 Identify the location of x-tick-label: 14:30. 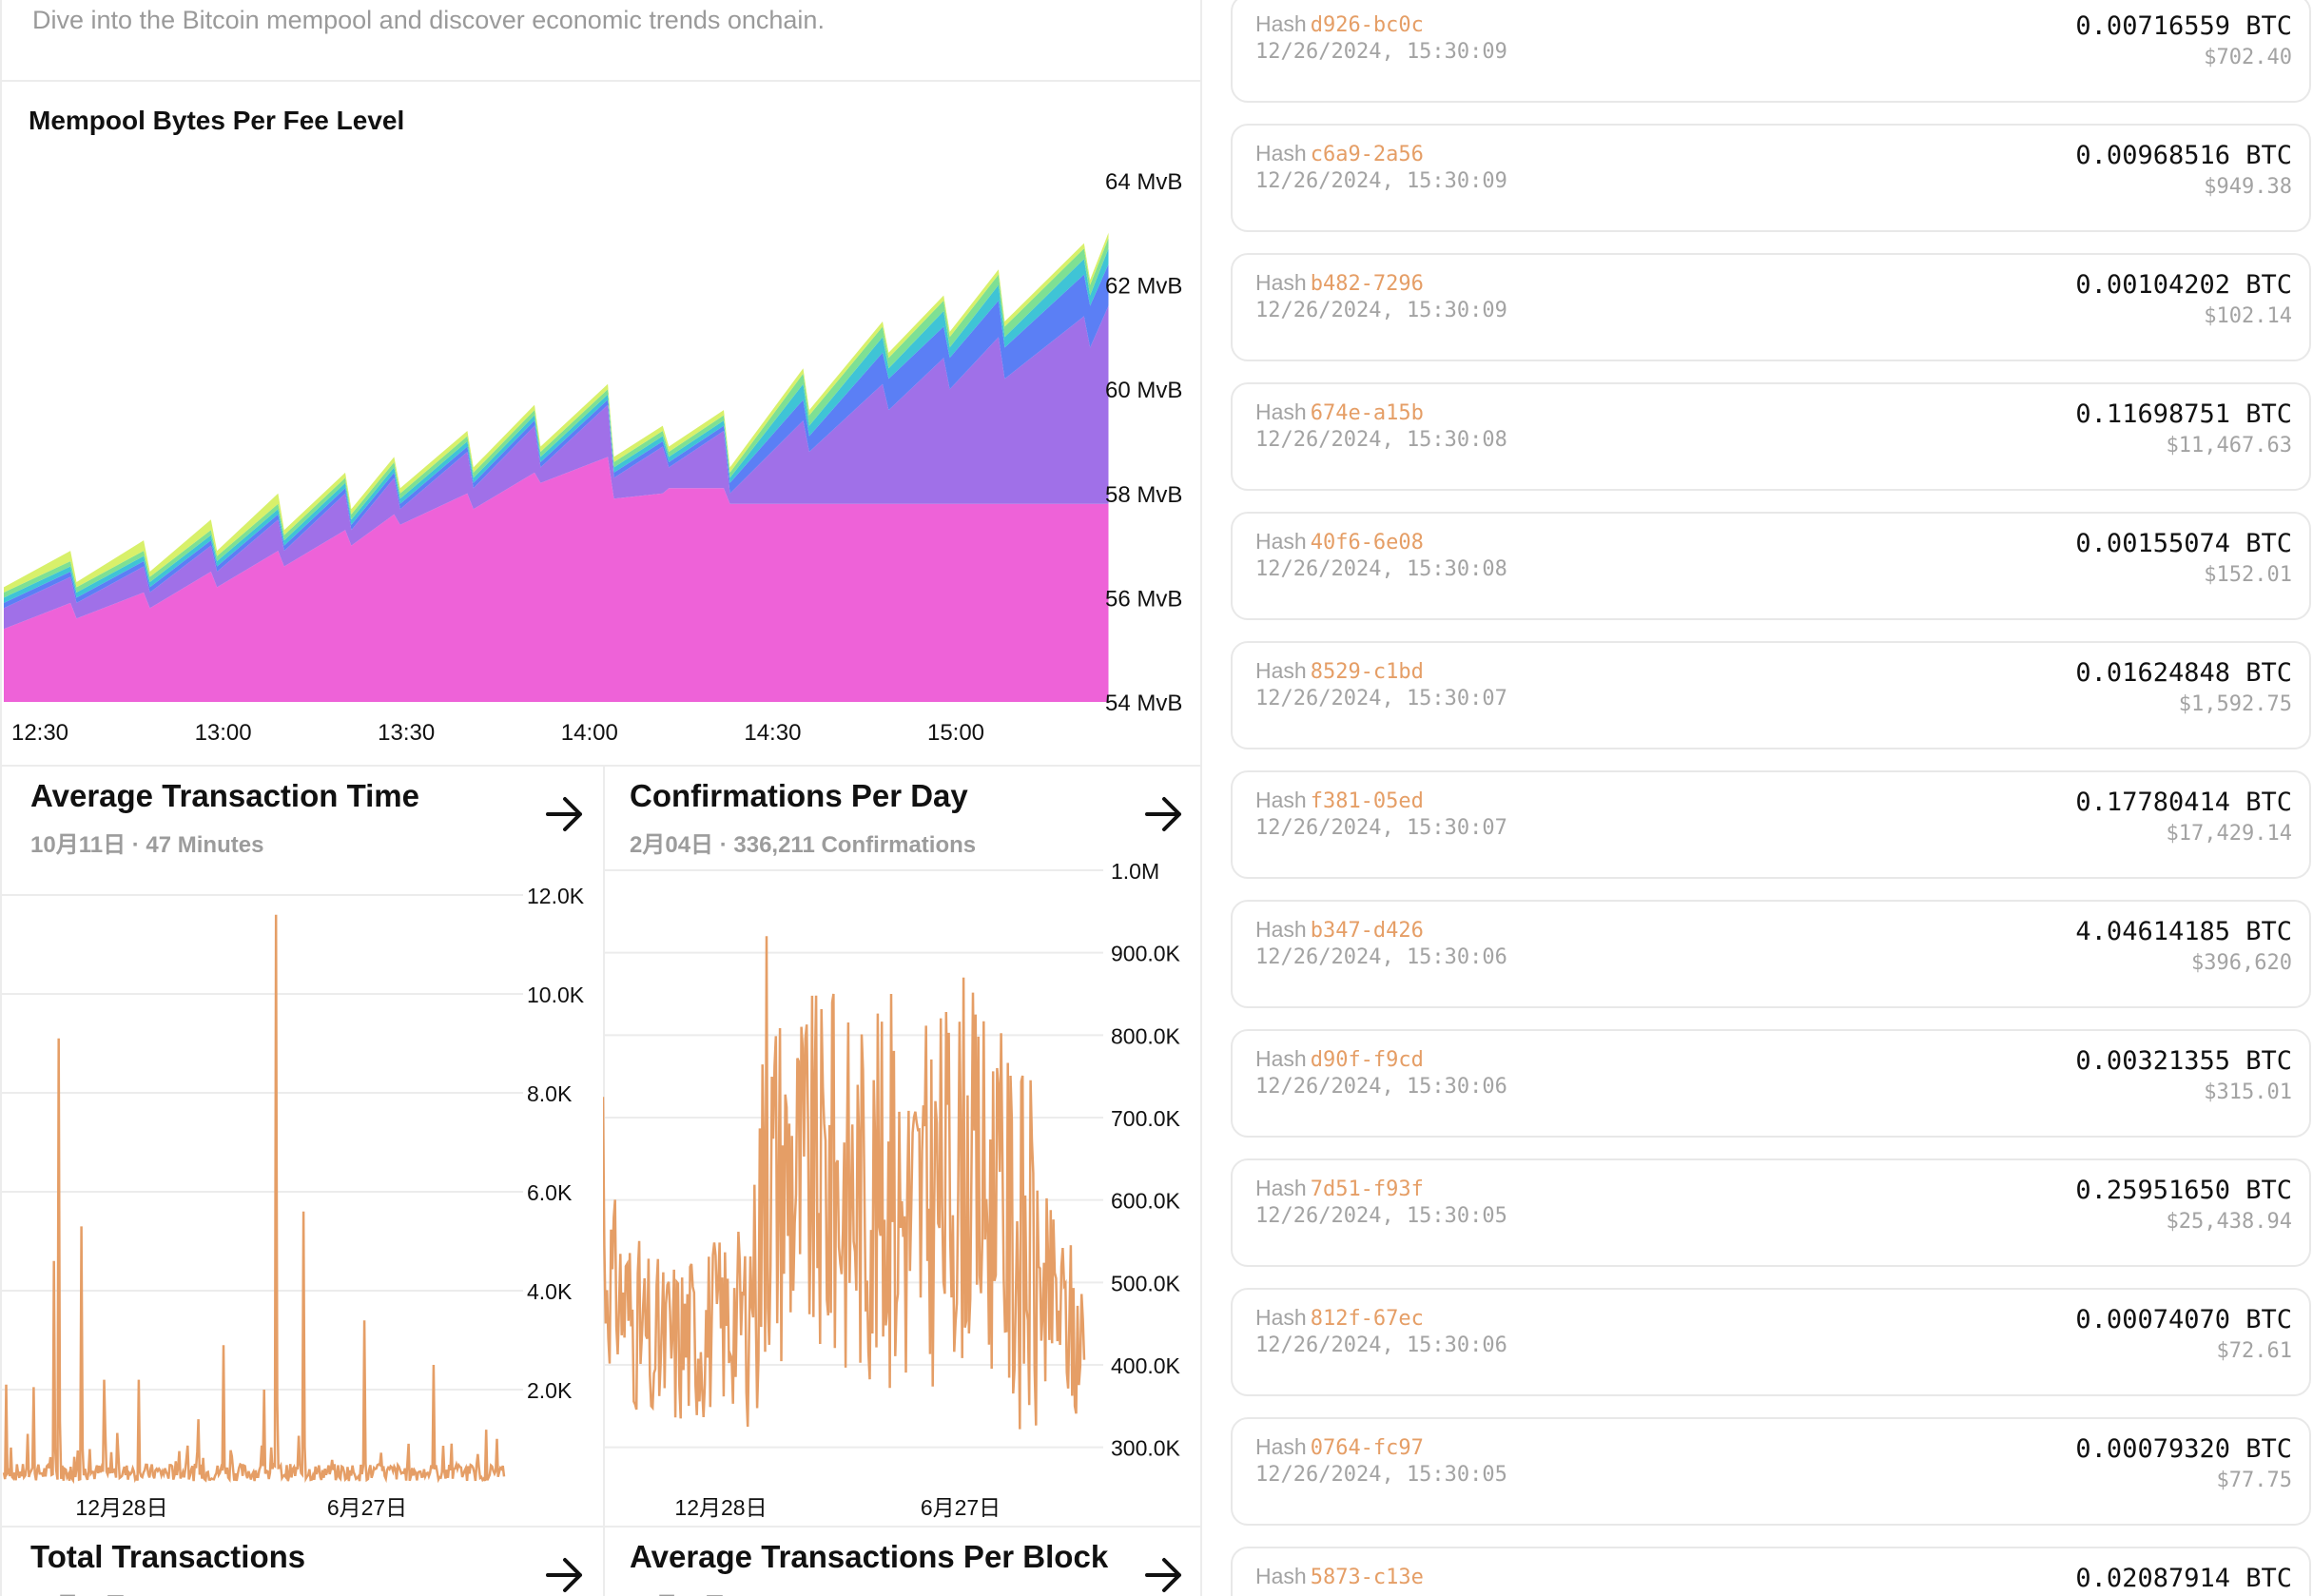
(773, 733).